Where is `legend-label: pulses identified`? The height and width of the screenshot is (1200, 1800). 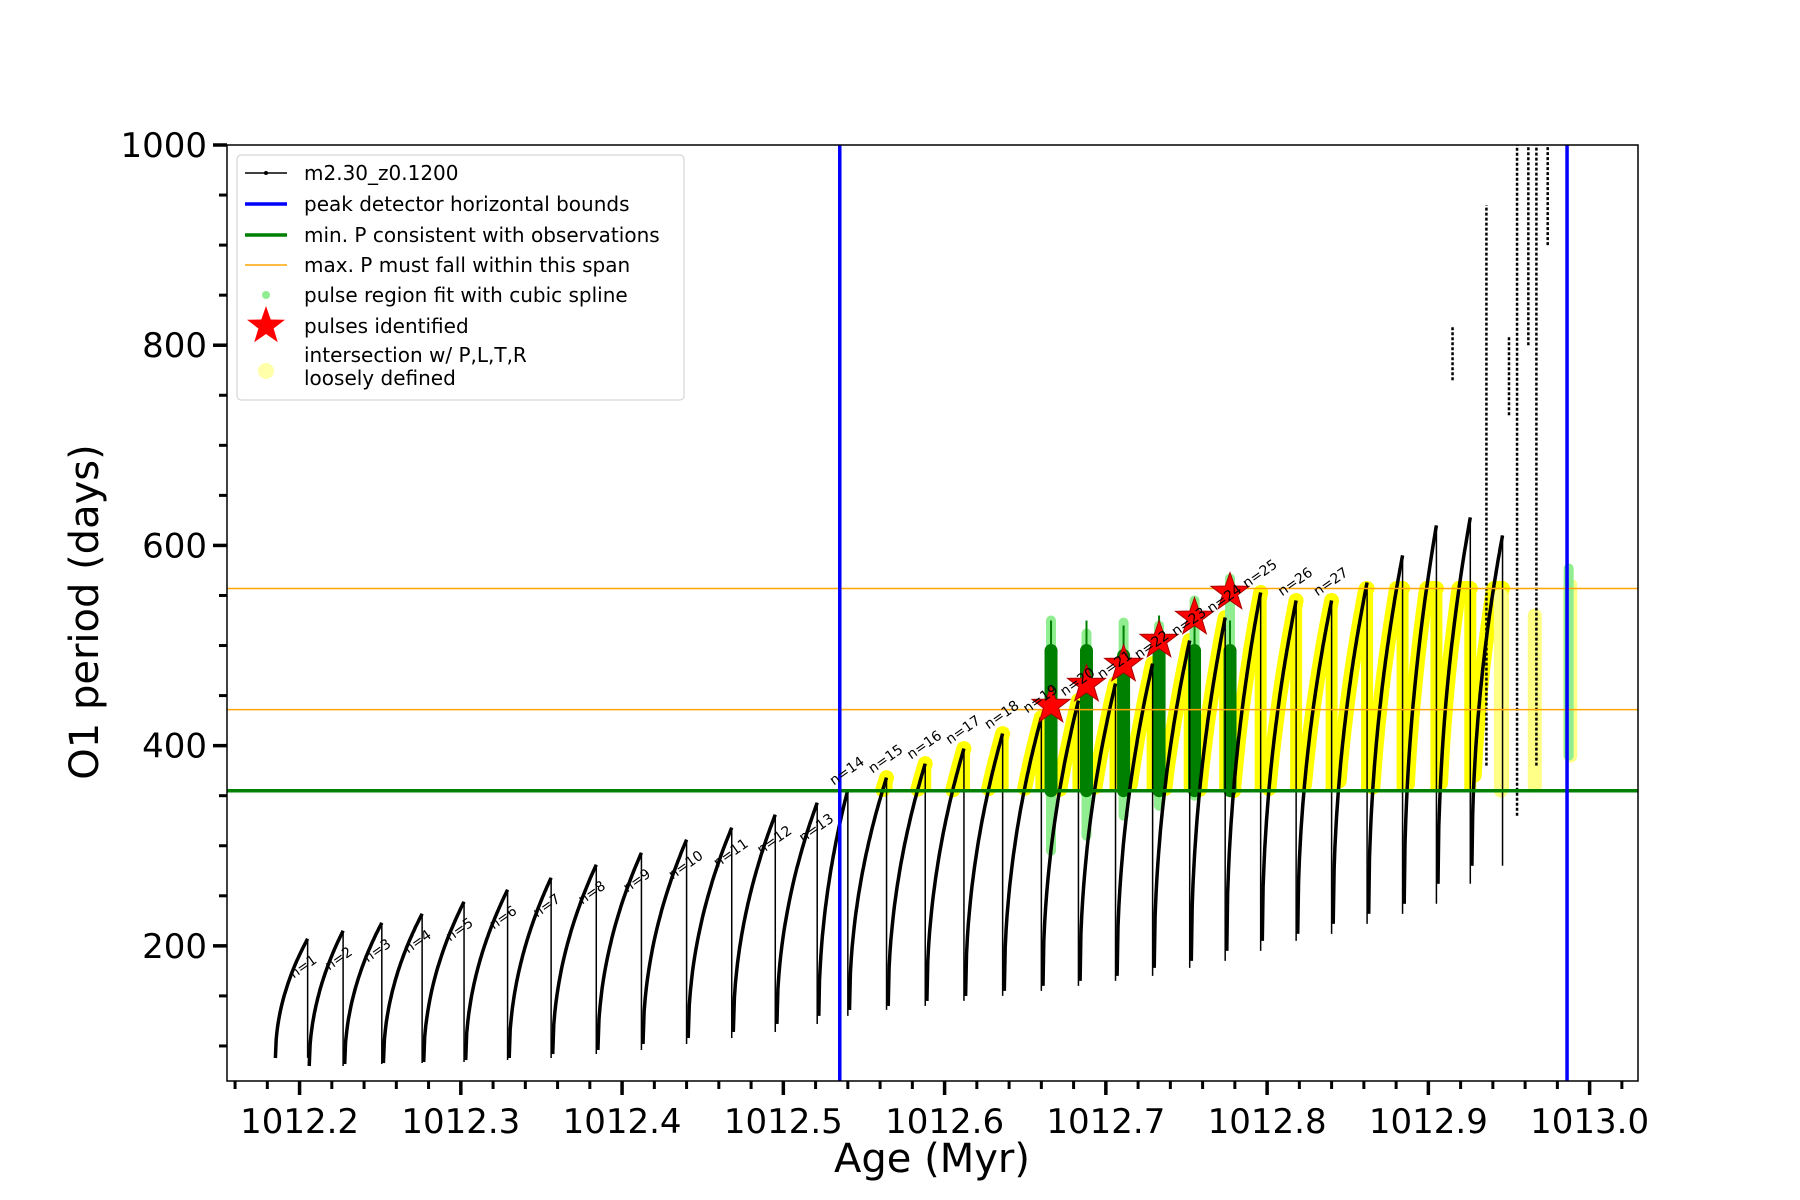 legend-label: pulses identified is located at coordinates (386, 326).